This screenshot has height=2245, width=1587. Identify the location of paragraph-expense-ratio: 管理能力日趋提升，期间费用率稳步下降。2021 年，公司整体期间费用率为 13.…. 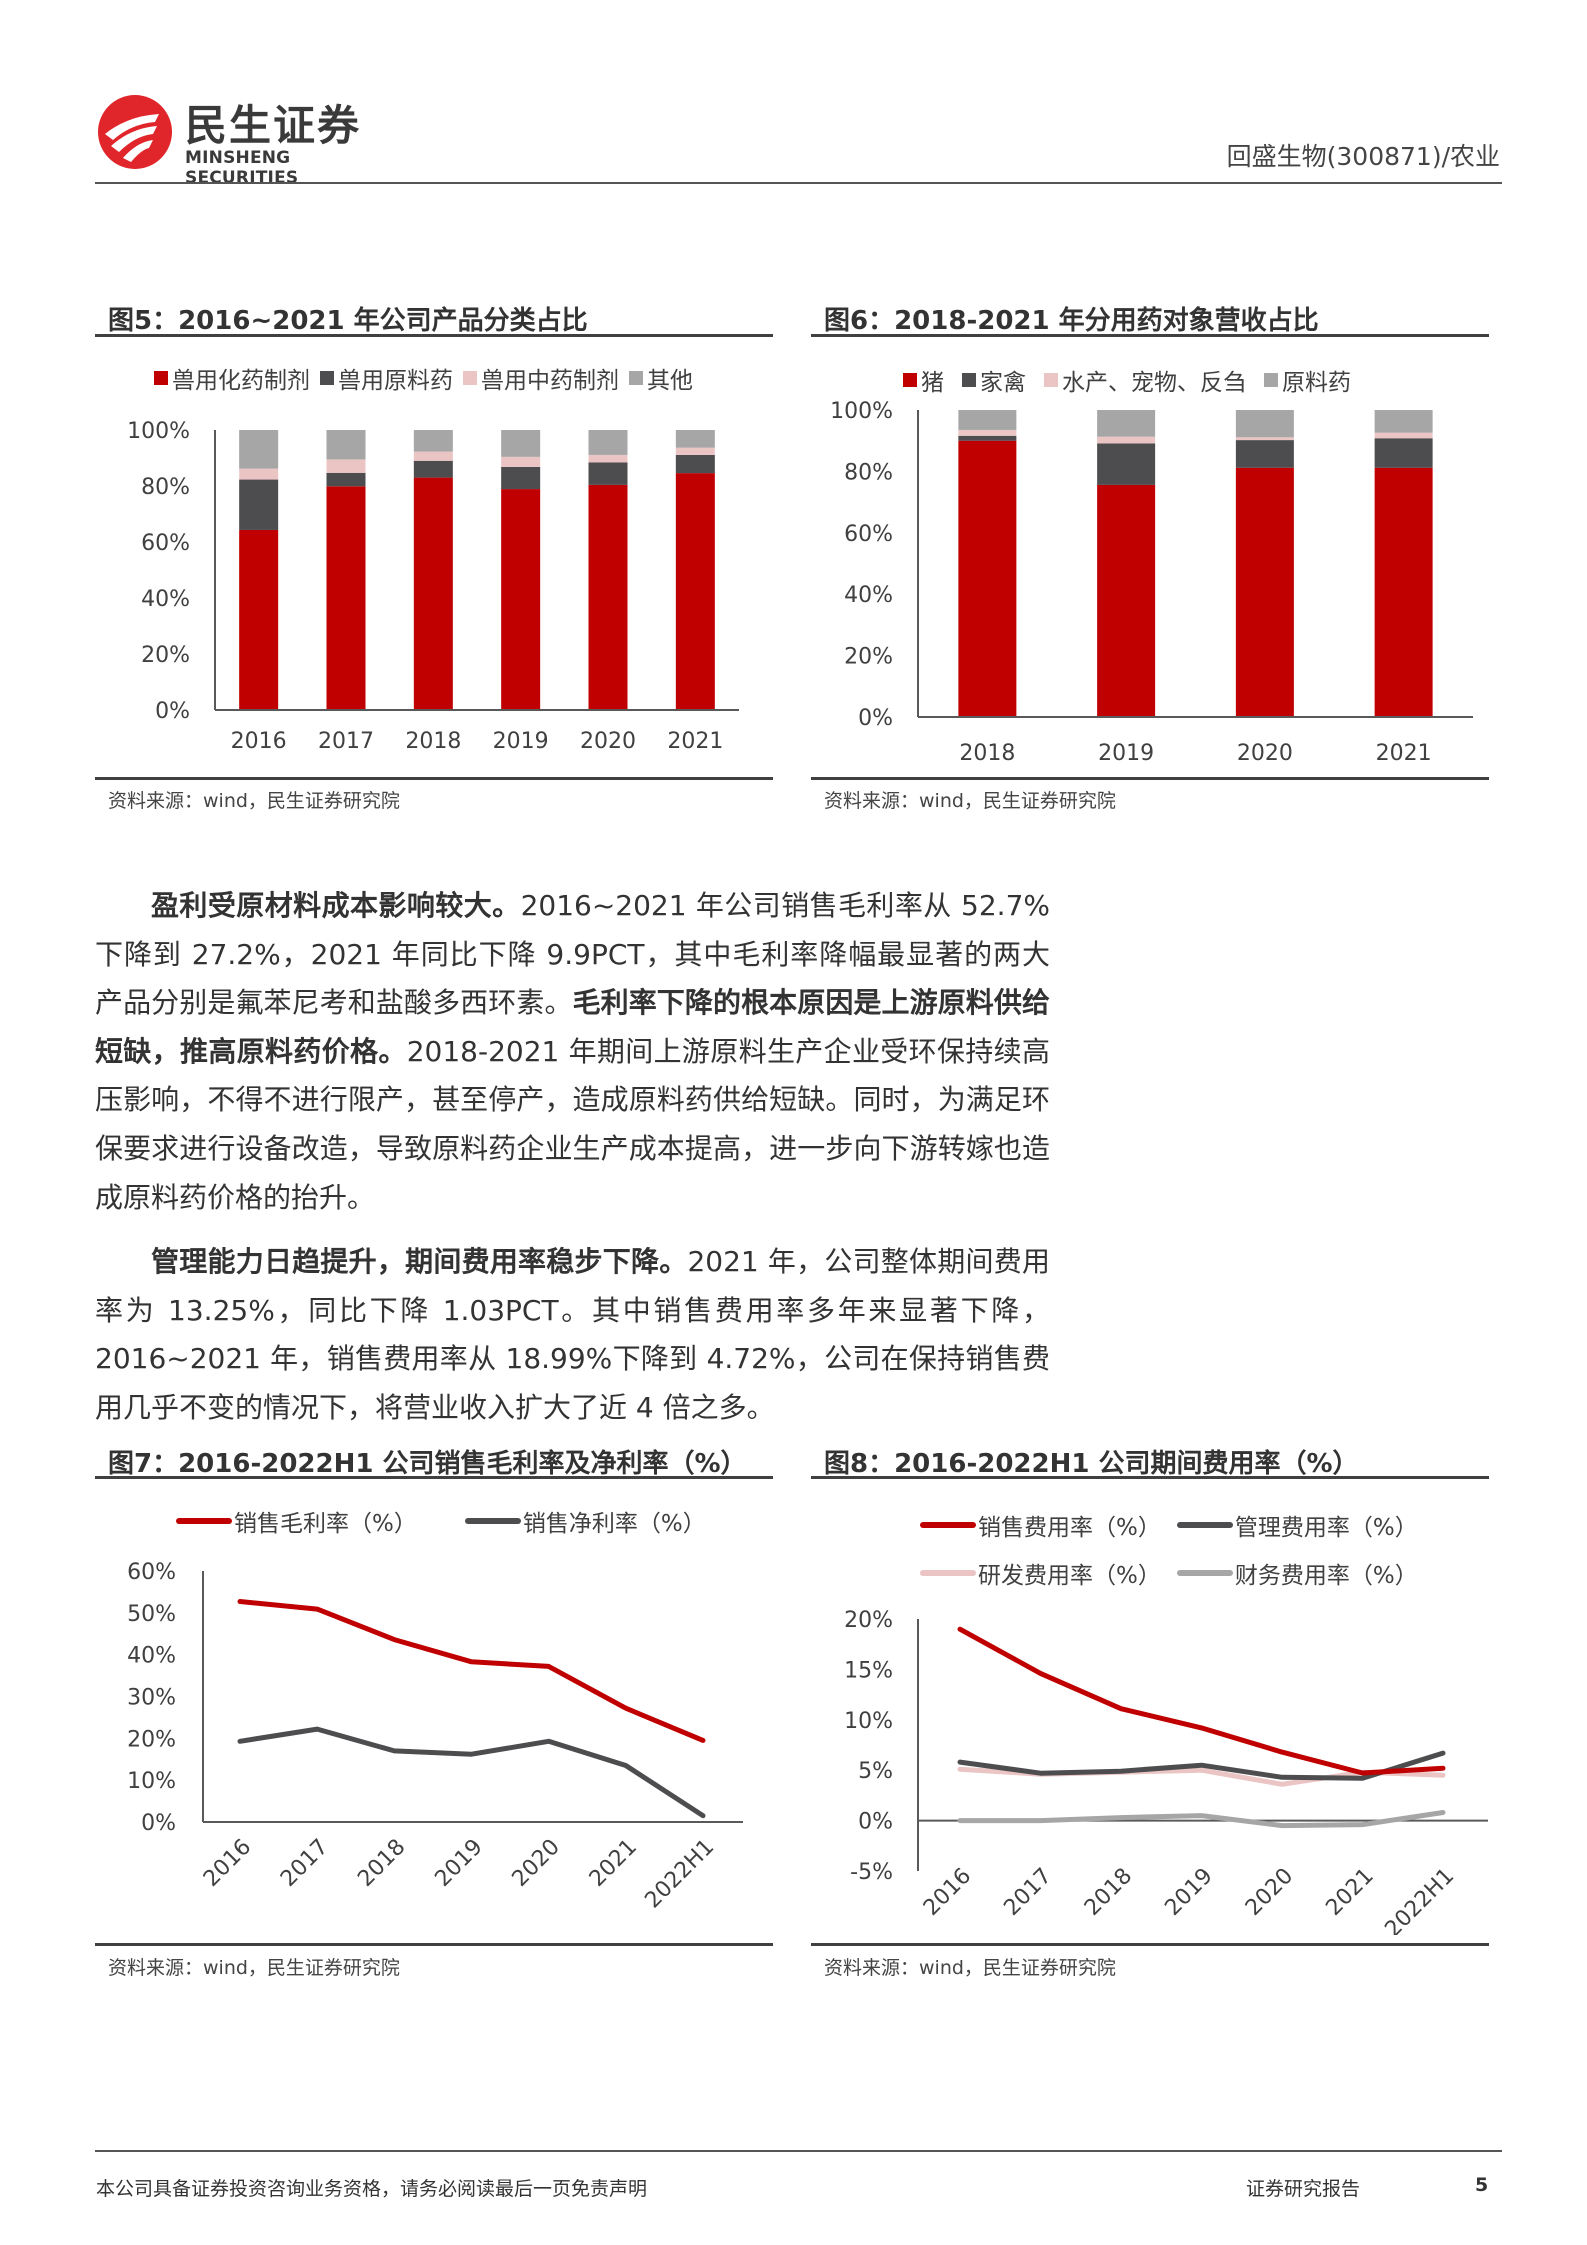
(572, 1335).